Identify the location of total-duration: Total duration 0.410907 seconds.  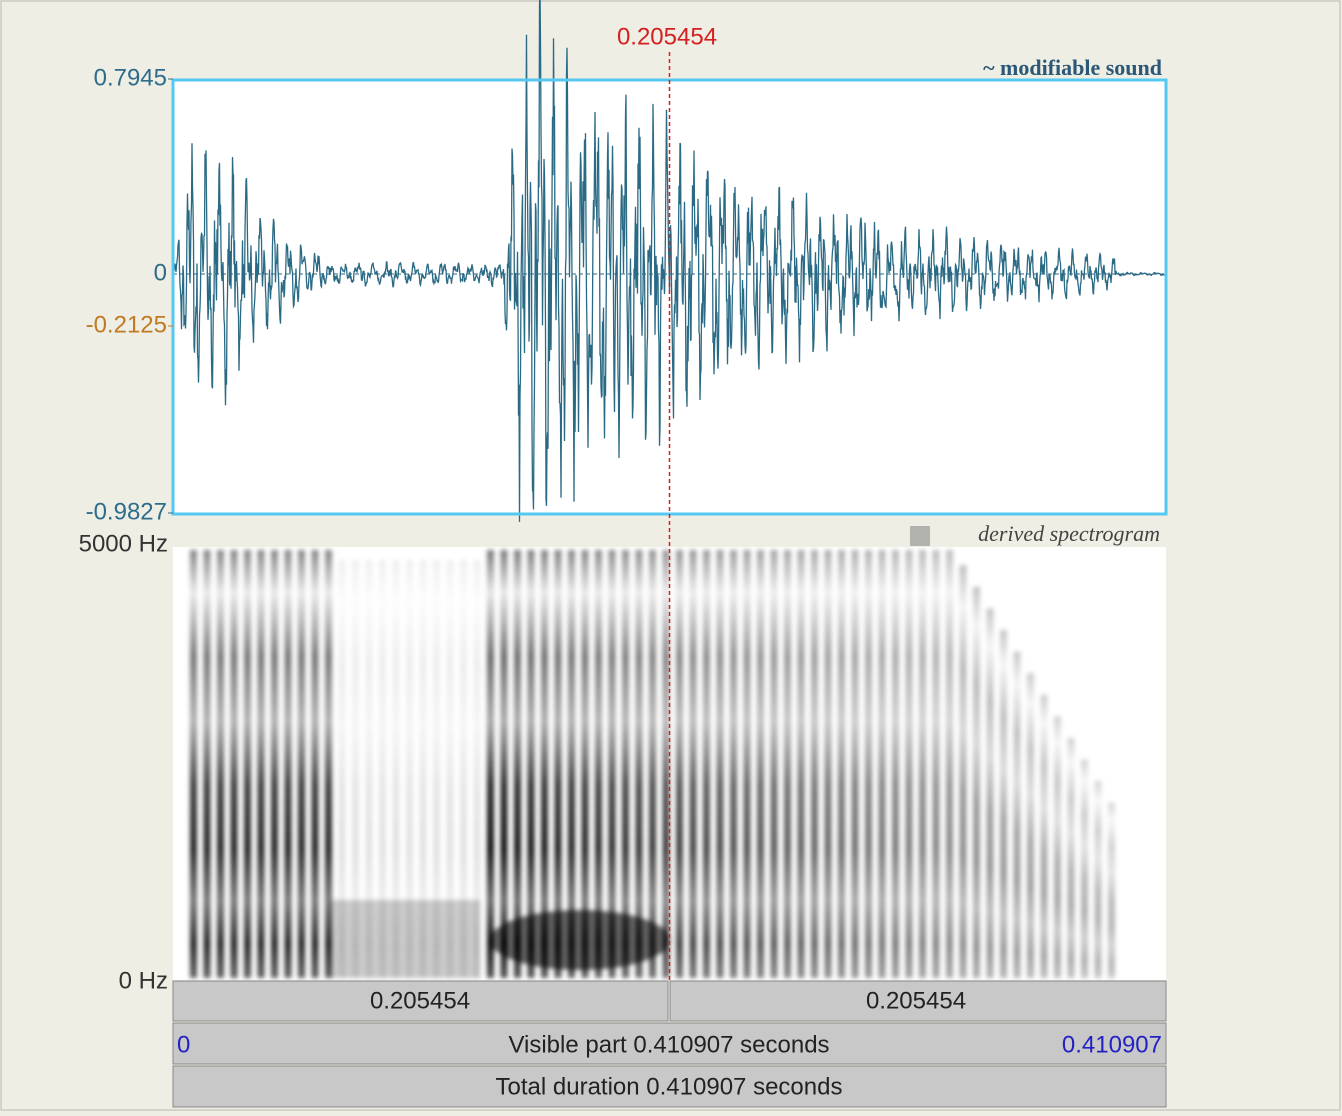
(669, 1086).